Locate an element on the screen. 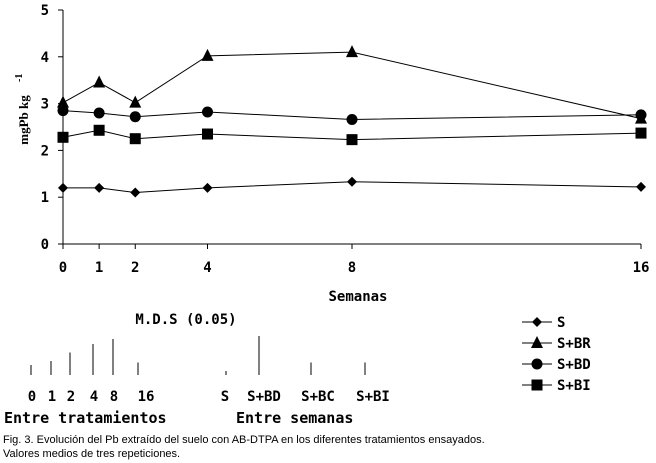 The width and height of the screenshot is (656, 463). y-tick-label: 2 is located at coordinates (45, 151).